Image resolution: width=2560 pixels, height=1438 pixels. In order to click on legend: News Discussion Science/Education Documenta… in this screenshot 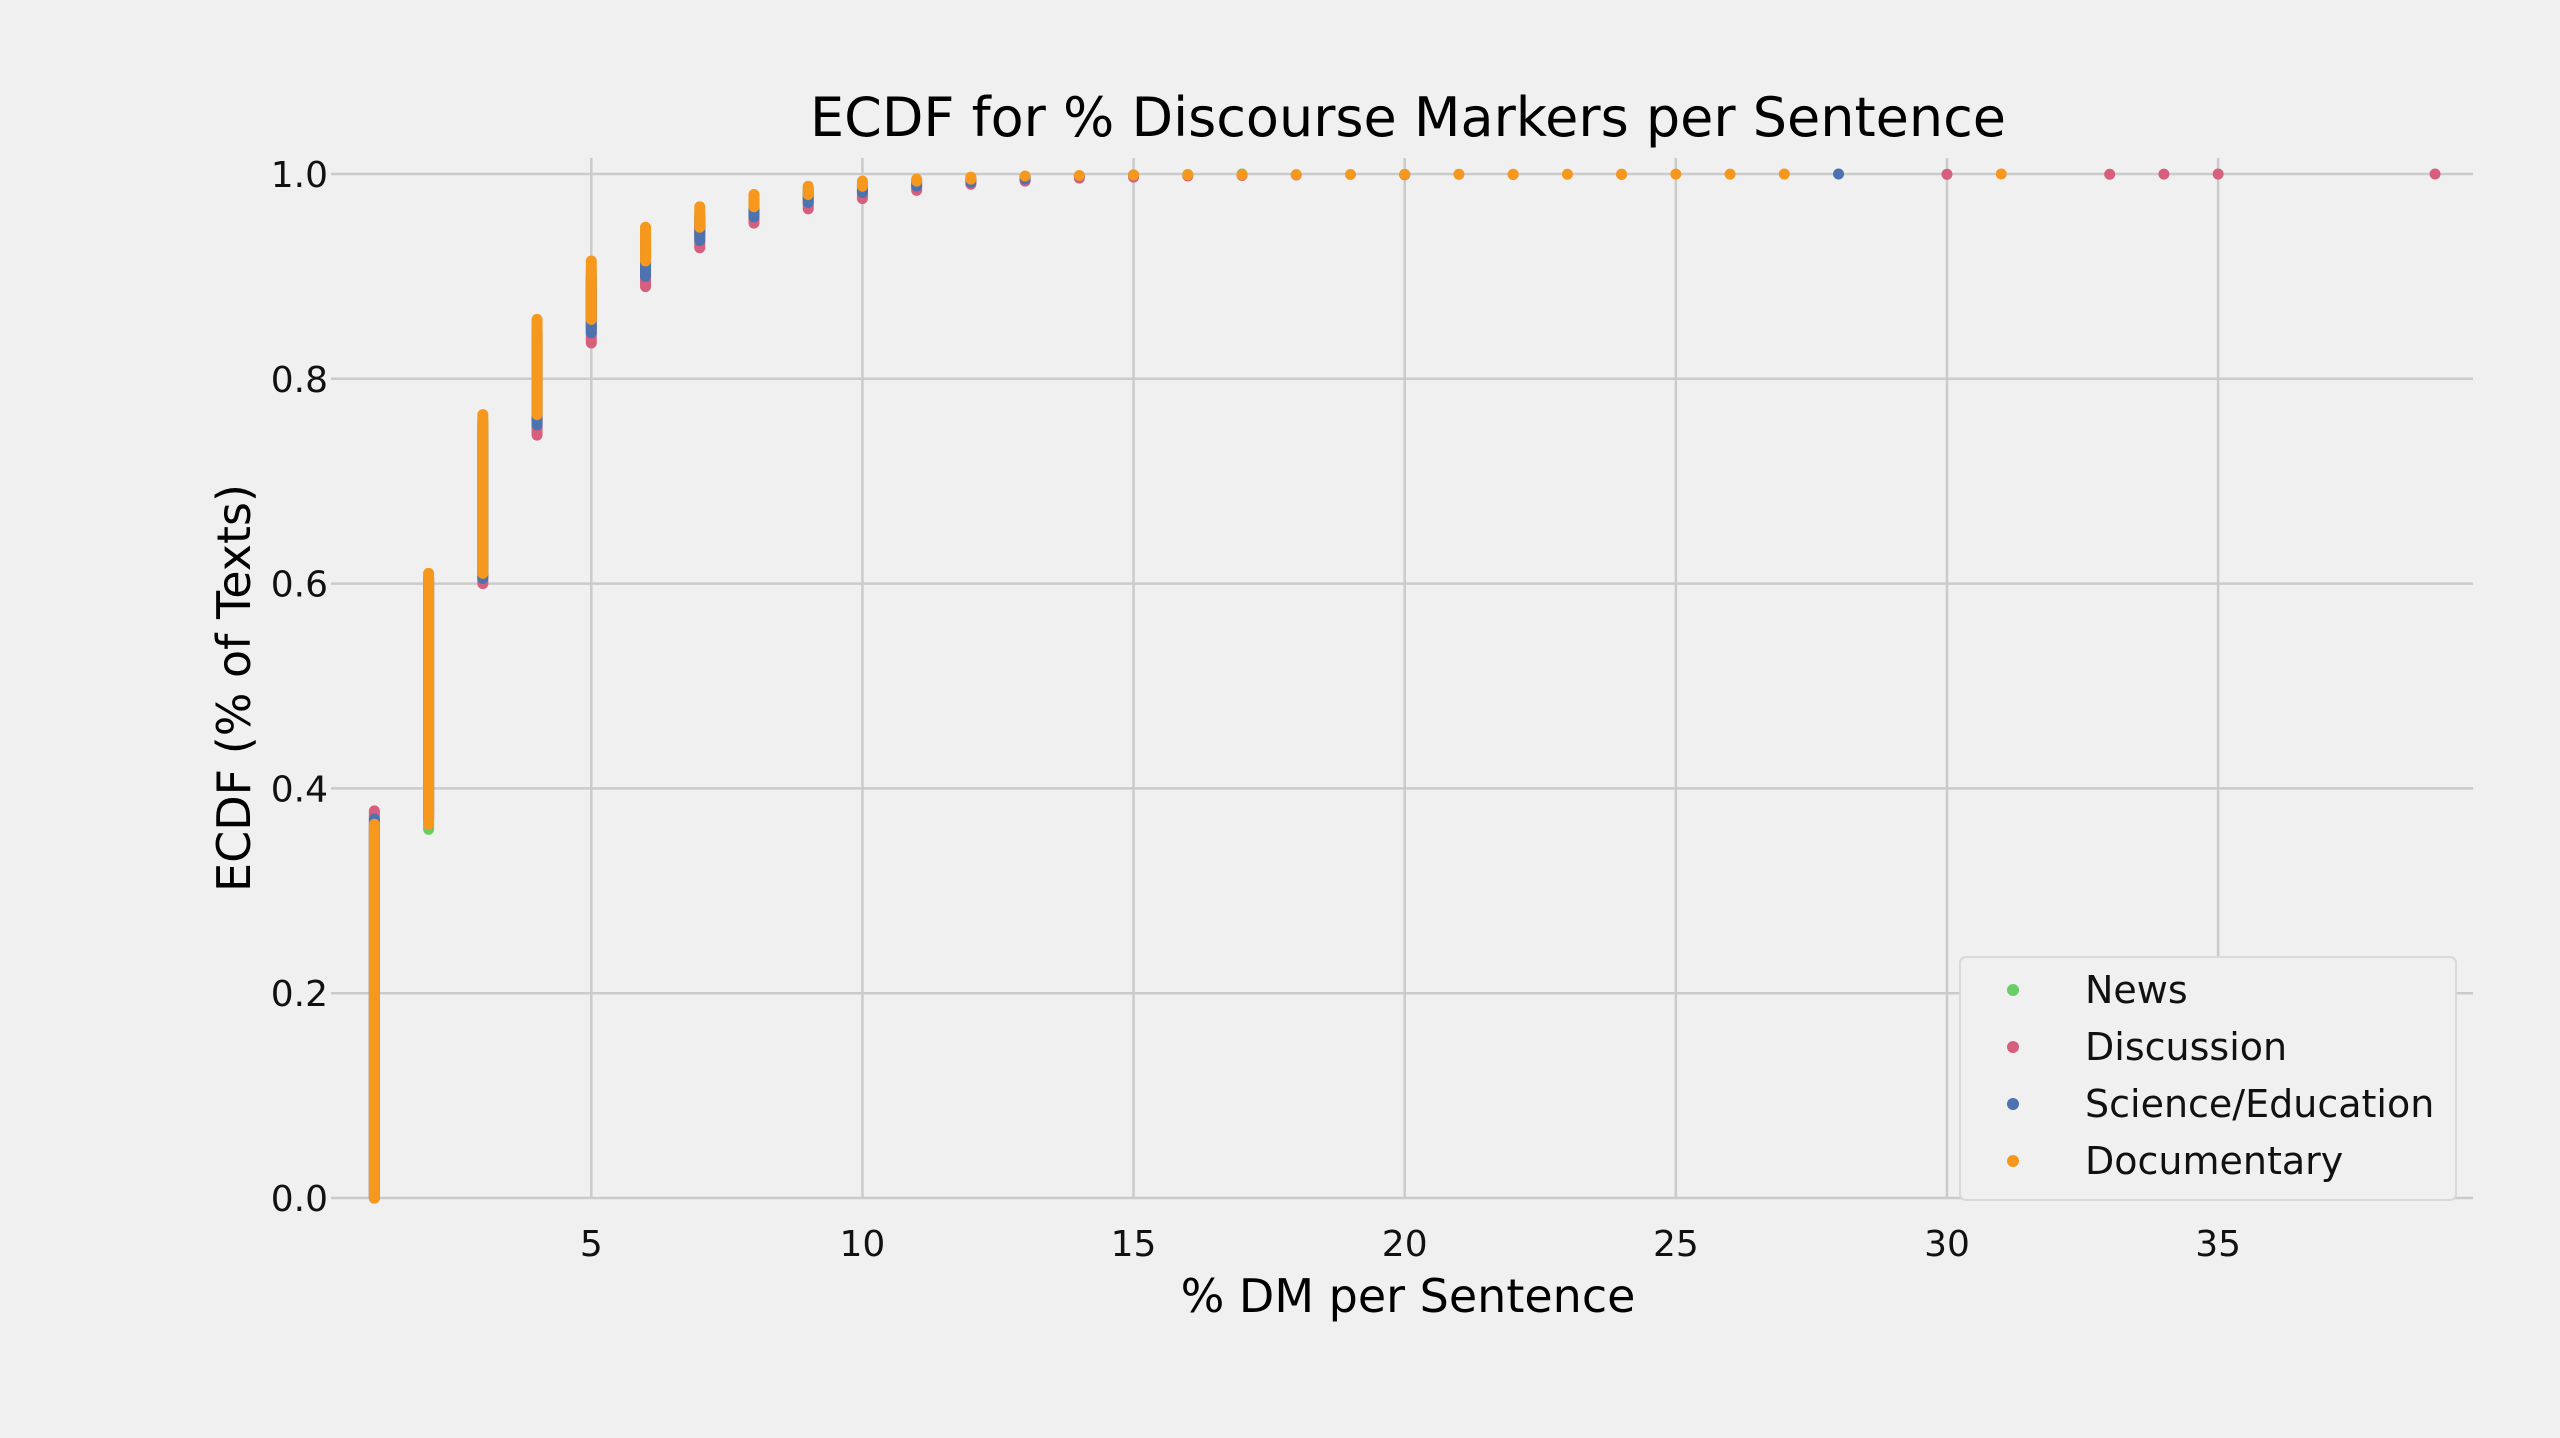, I will do `click(2208, 1078)`.